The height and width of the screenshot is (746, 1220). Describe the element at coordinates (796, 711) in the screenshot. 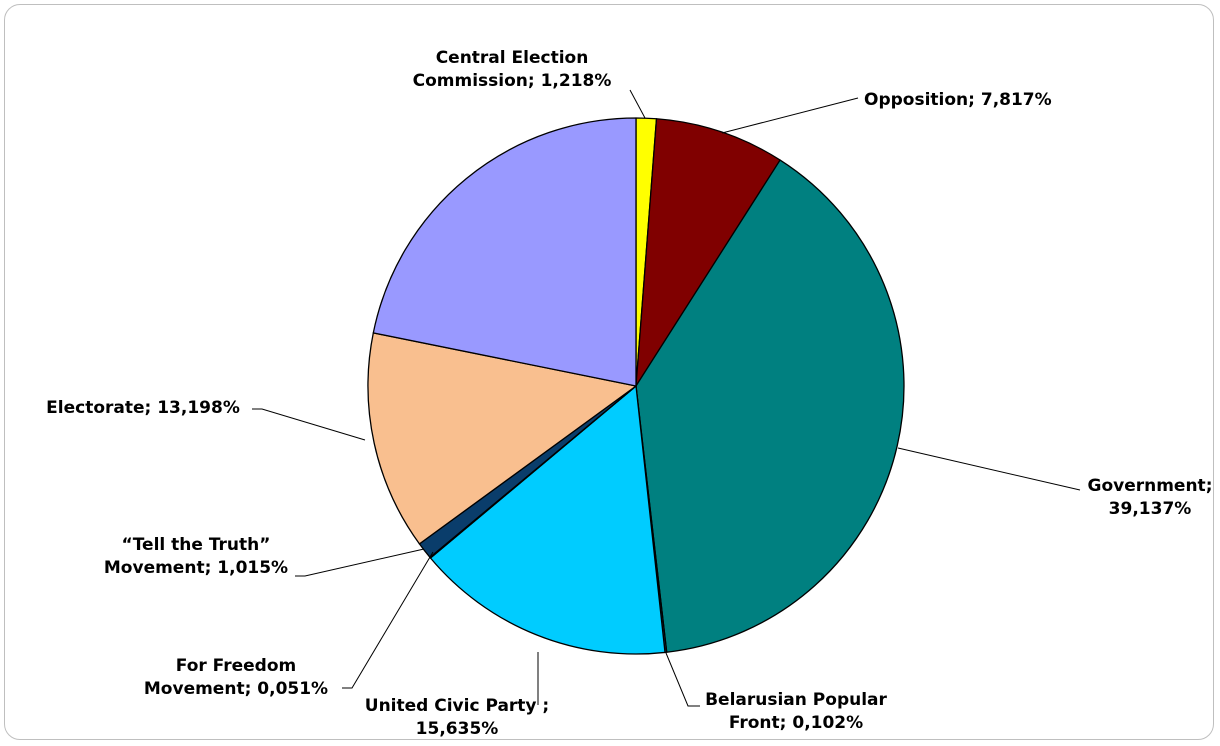

I see `slice-label: Belarusian Popular Front; 0,102%` at that location.